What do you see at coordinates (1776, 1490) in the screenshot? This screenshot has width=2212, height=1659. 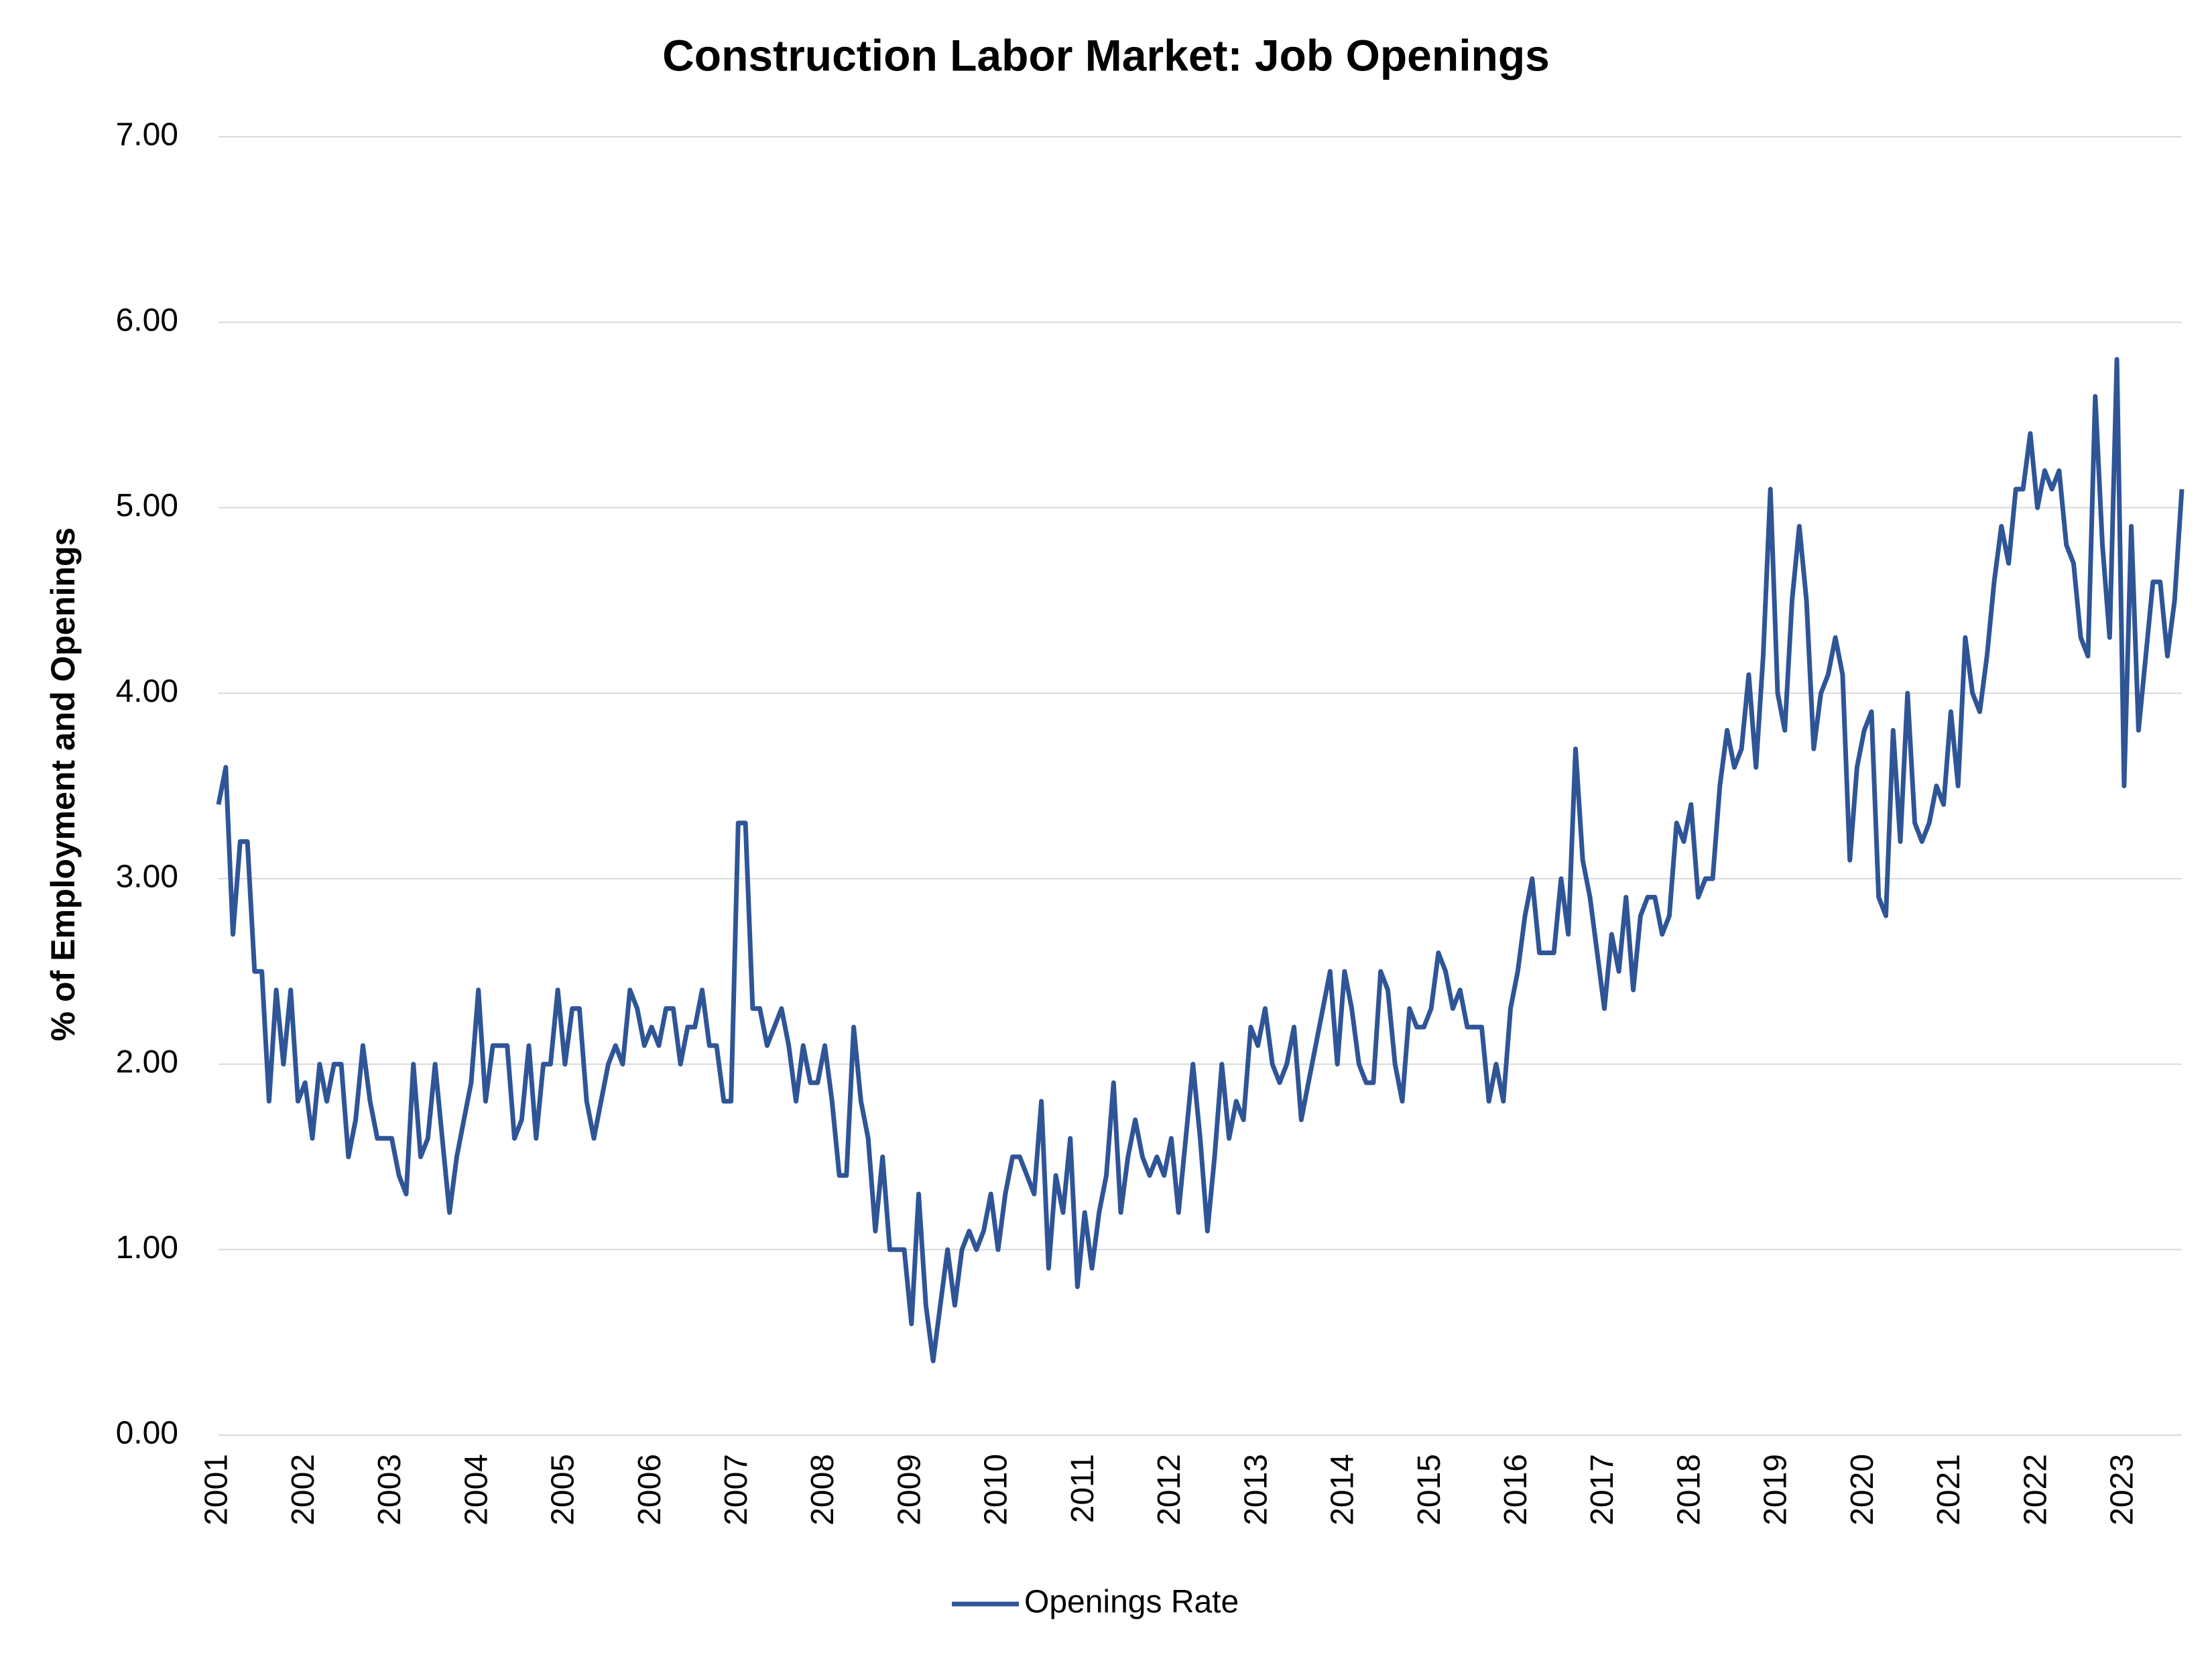 I see `x-tick-label: 2019` at bounding box center [1776, 1490].